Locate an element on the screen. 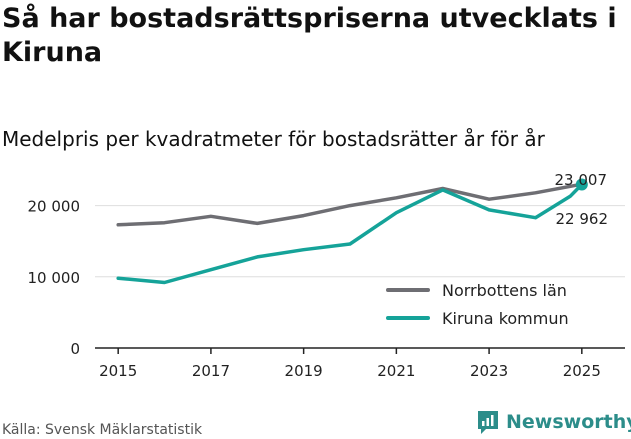 Image resolution: width=631 pixels, height=439 pixels. grid is located at coordinates (360, 241).